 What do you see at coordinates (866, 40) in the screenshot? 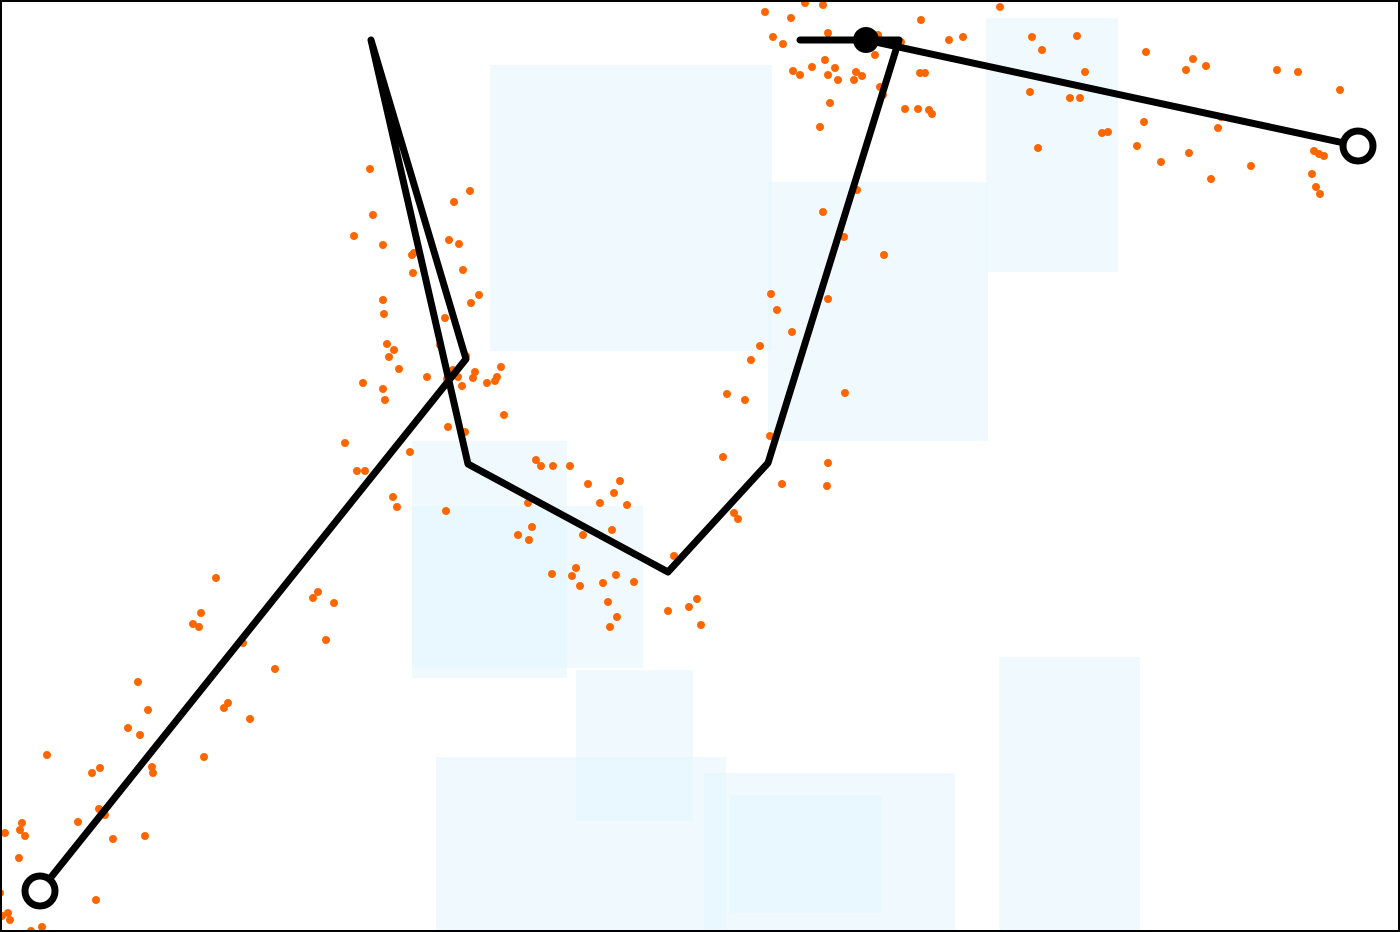
I see `waypoint-marker` at bounding box center [866, 40].